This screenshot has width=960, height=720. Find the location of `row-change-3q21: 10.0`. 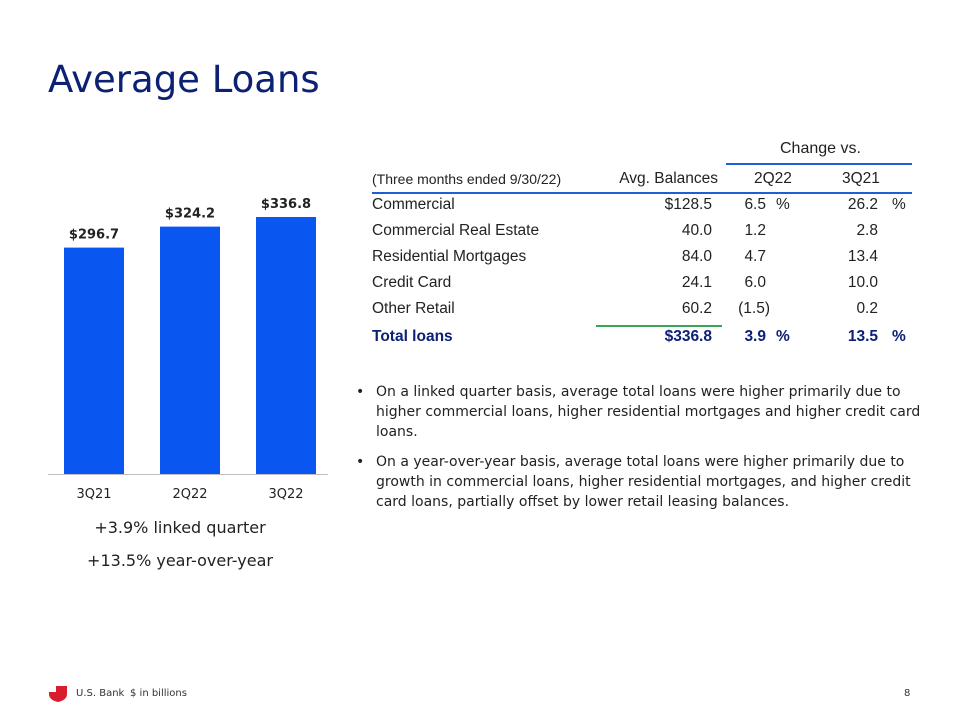

row-change-3q21: 10.0 is located at coordinates (862, 282).